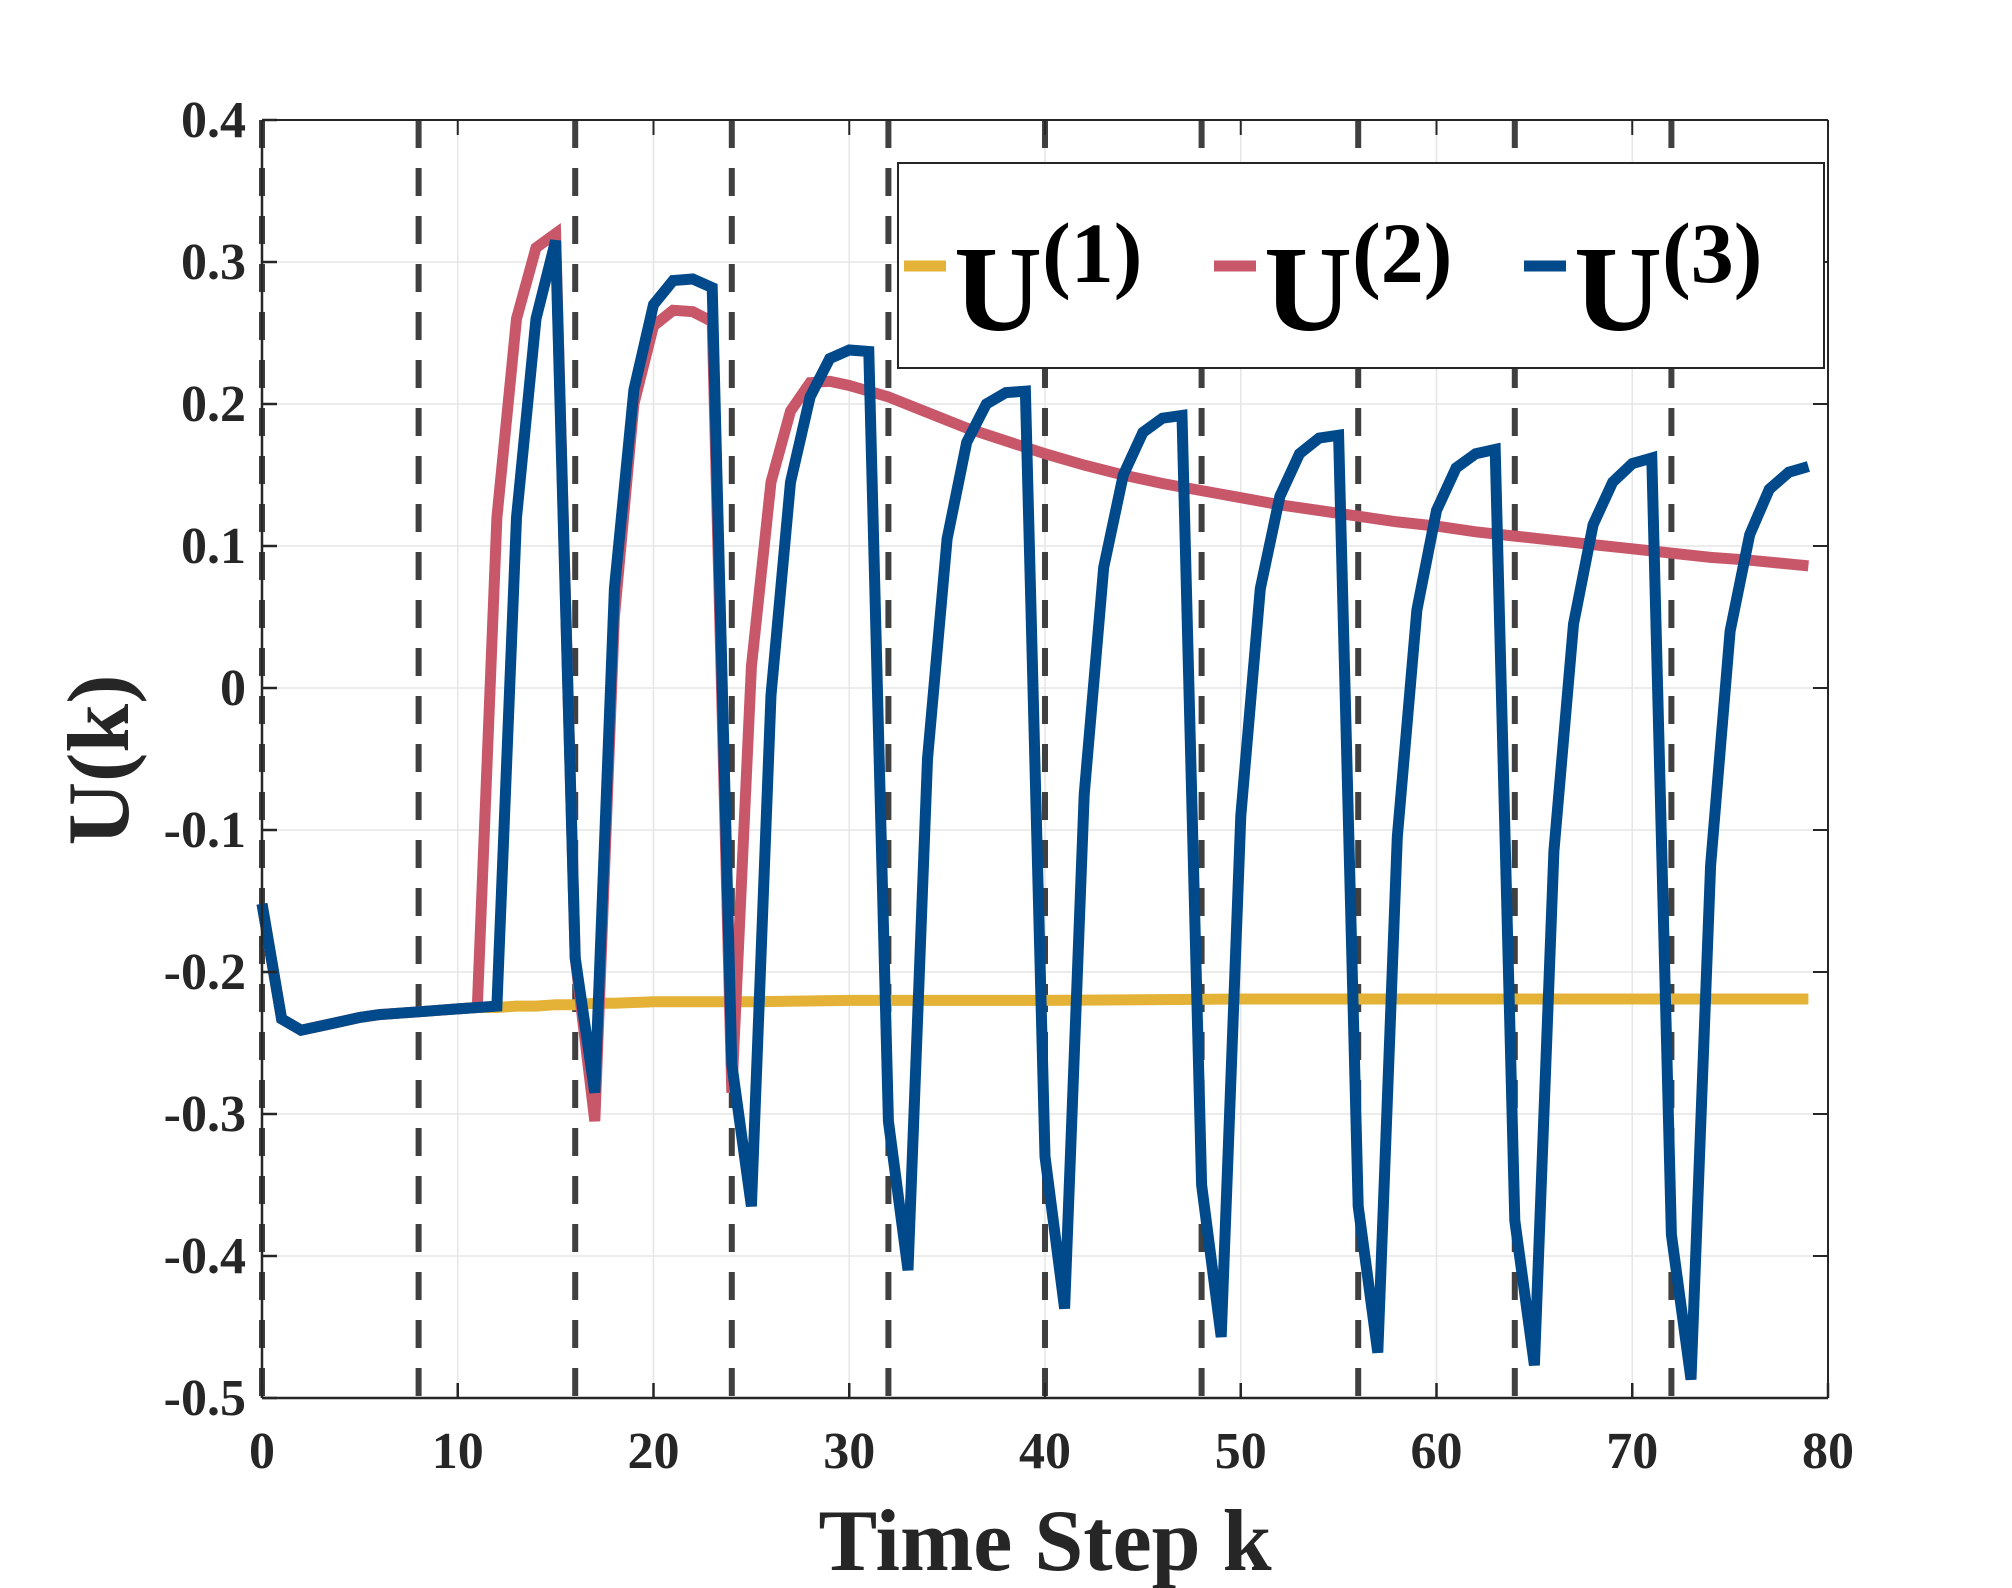  Describe the element at coordinates (1632, 1451) in the screenshot. I see `x-tick-label: 70` at that location.